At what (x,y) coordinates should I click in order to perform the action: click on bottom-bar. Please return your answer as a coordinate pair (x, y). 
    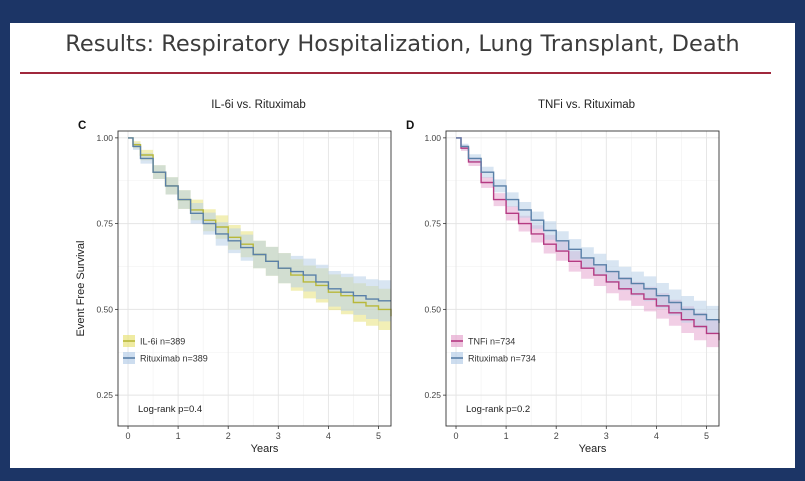
    Looking at the image, I should click on (402, 474).